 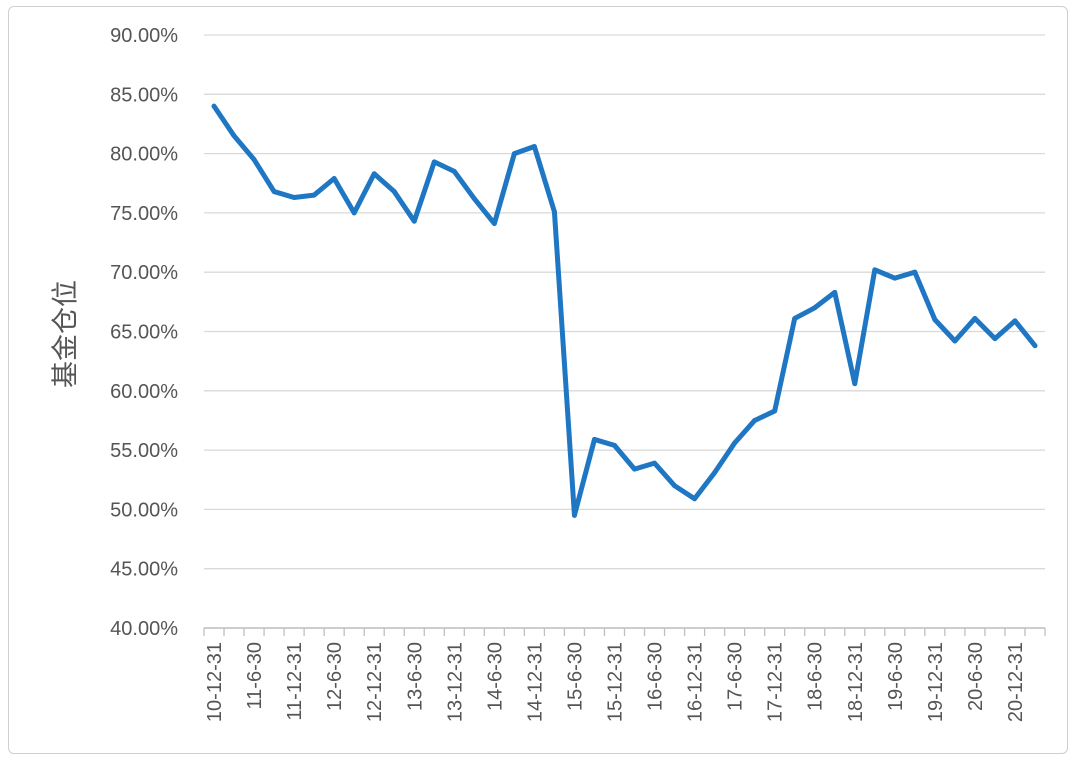 What do you see at coordinates (144, 214) in the screenshot?
I see `y-tick-label: 75.00%` at bounding box center [144, 214].